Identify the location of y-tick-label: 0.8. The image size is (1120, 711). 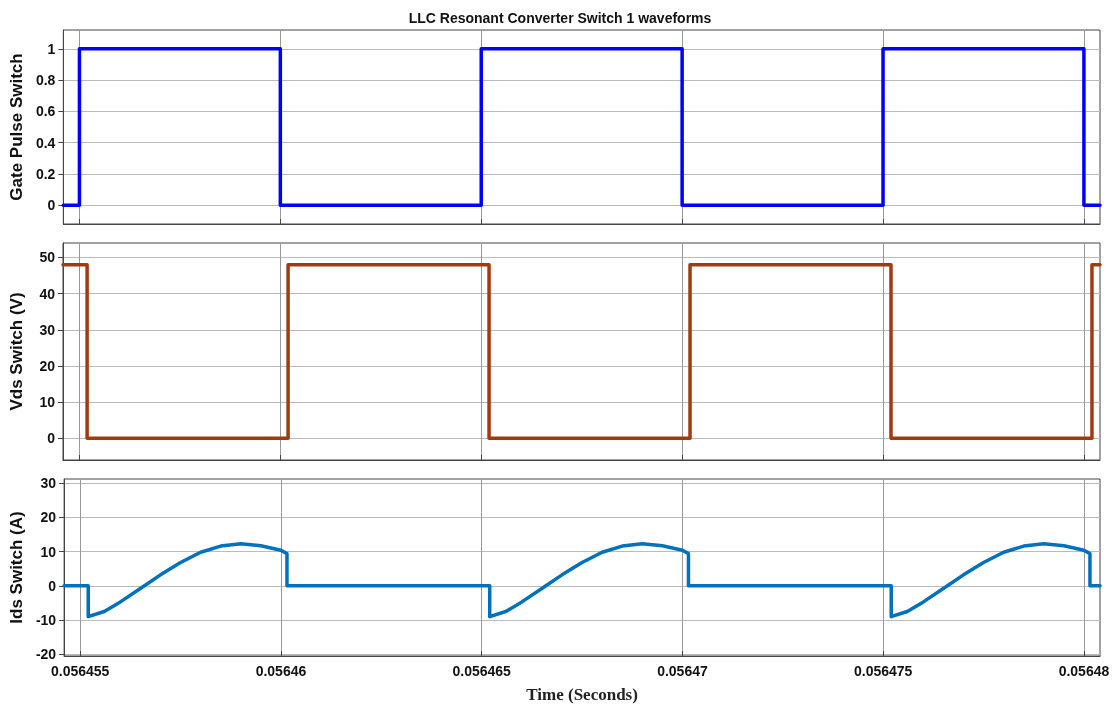
(45, 80).